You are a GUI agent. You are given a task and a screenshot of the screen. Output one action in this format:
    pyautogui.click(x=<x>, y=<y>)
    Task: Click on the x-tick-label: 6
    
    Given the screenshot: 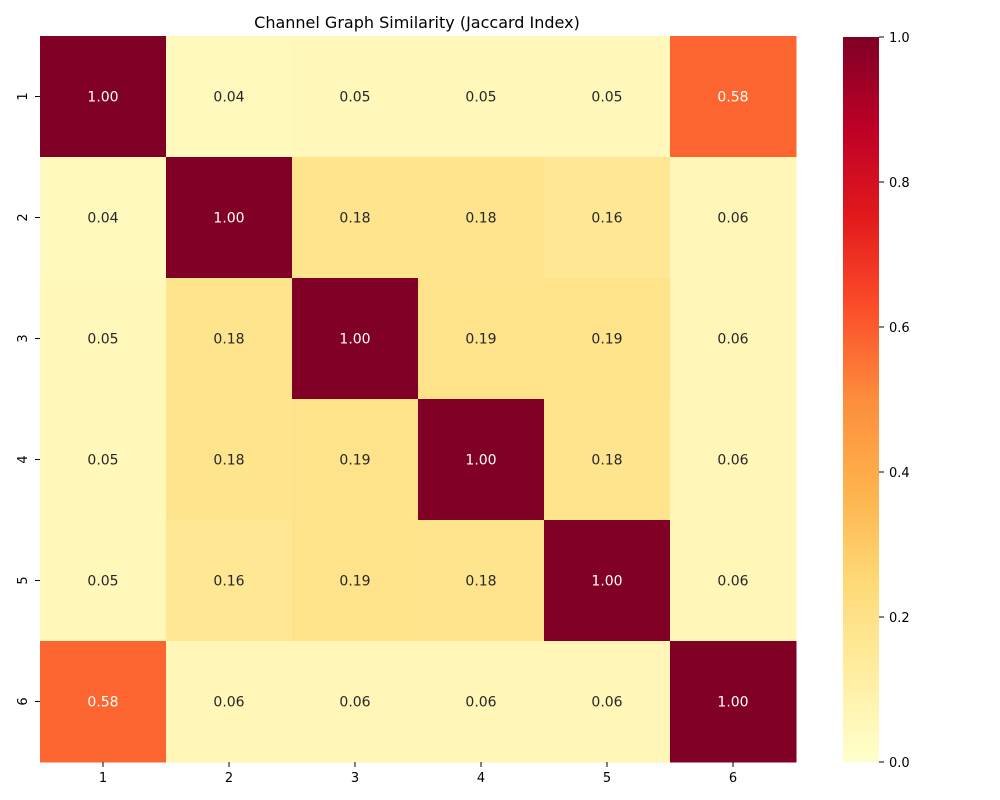 What is the action you would take?
    pyautogui.click(x=733, y=778)
    